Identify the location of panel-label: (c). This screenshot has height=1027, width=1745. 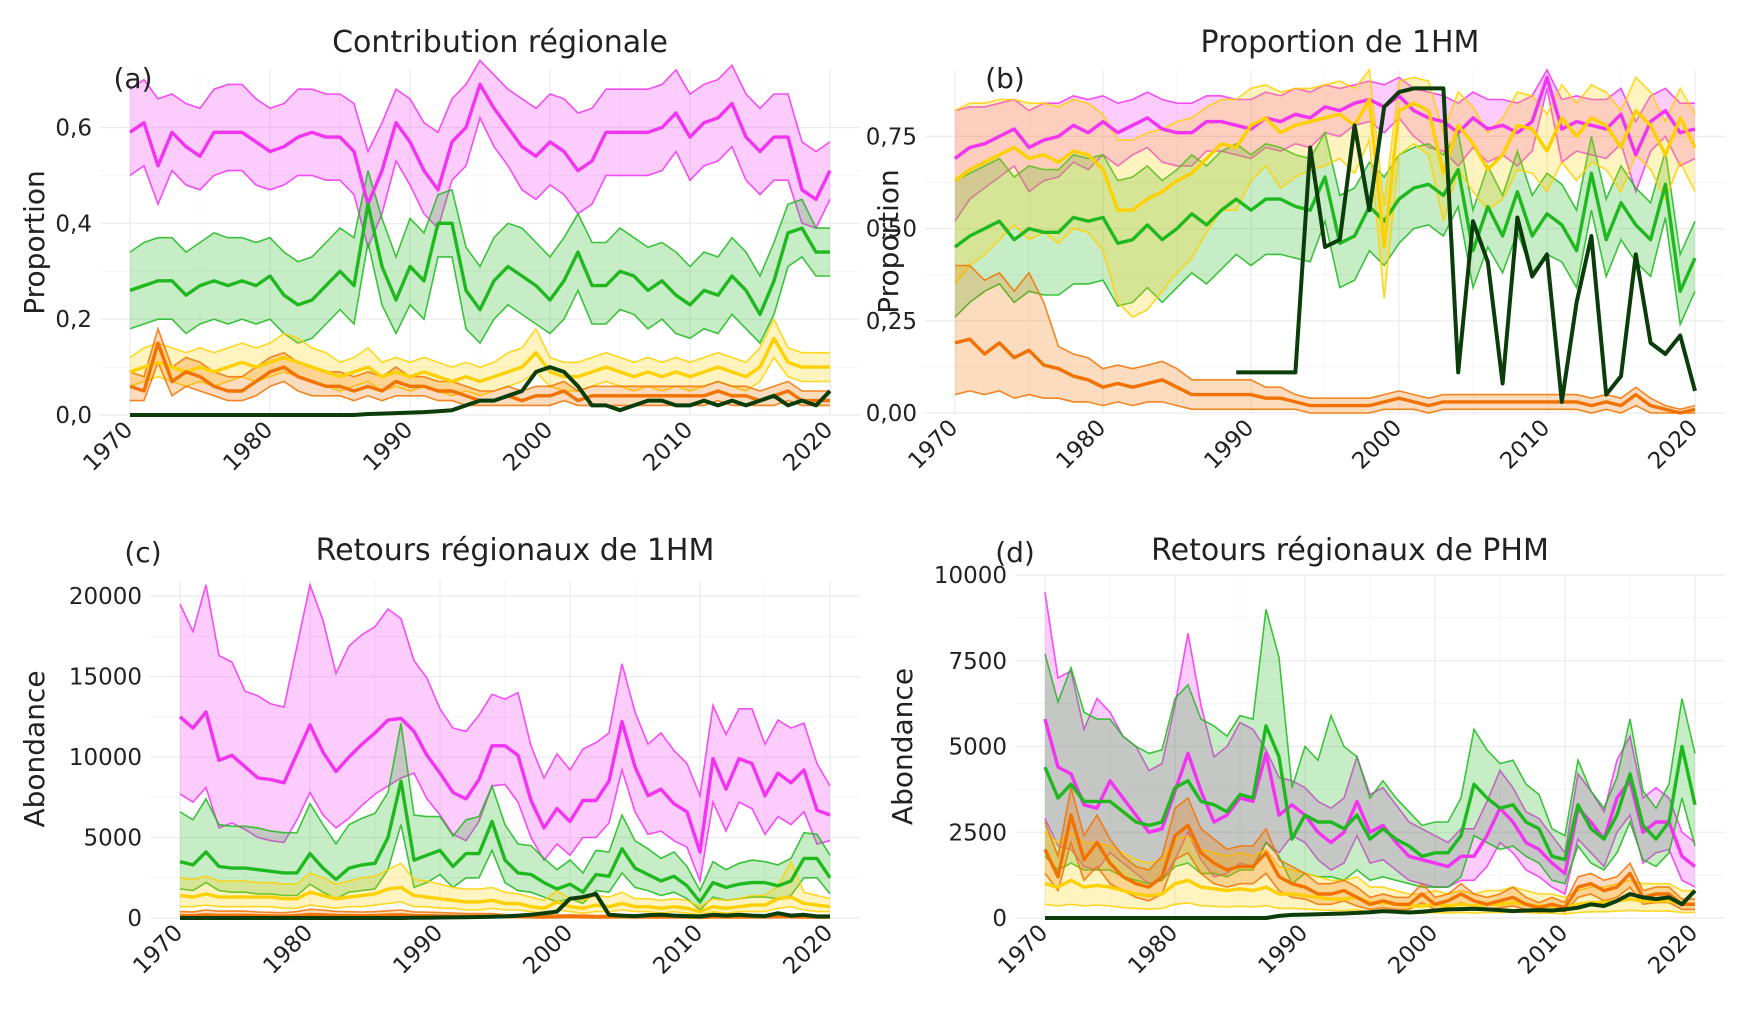
(142, 552).